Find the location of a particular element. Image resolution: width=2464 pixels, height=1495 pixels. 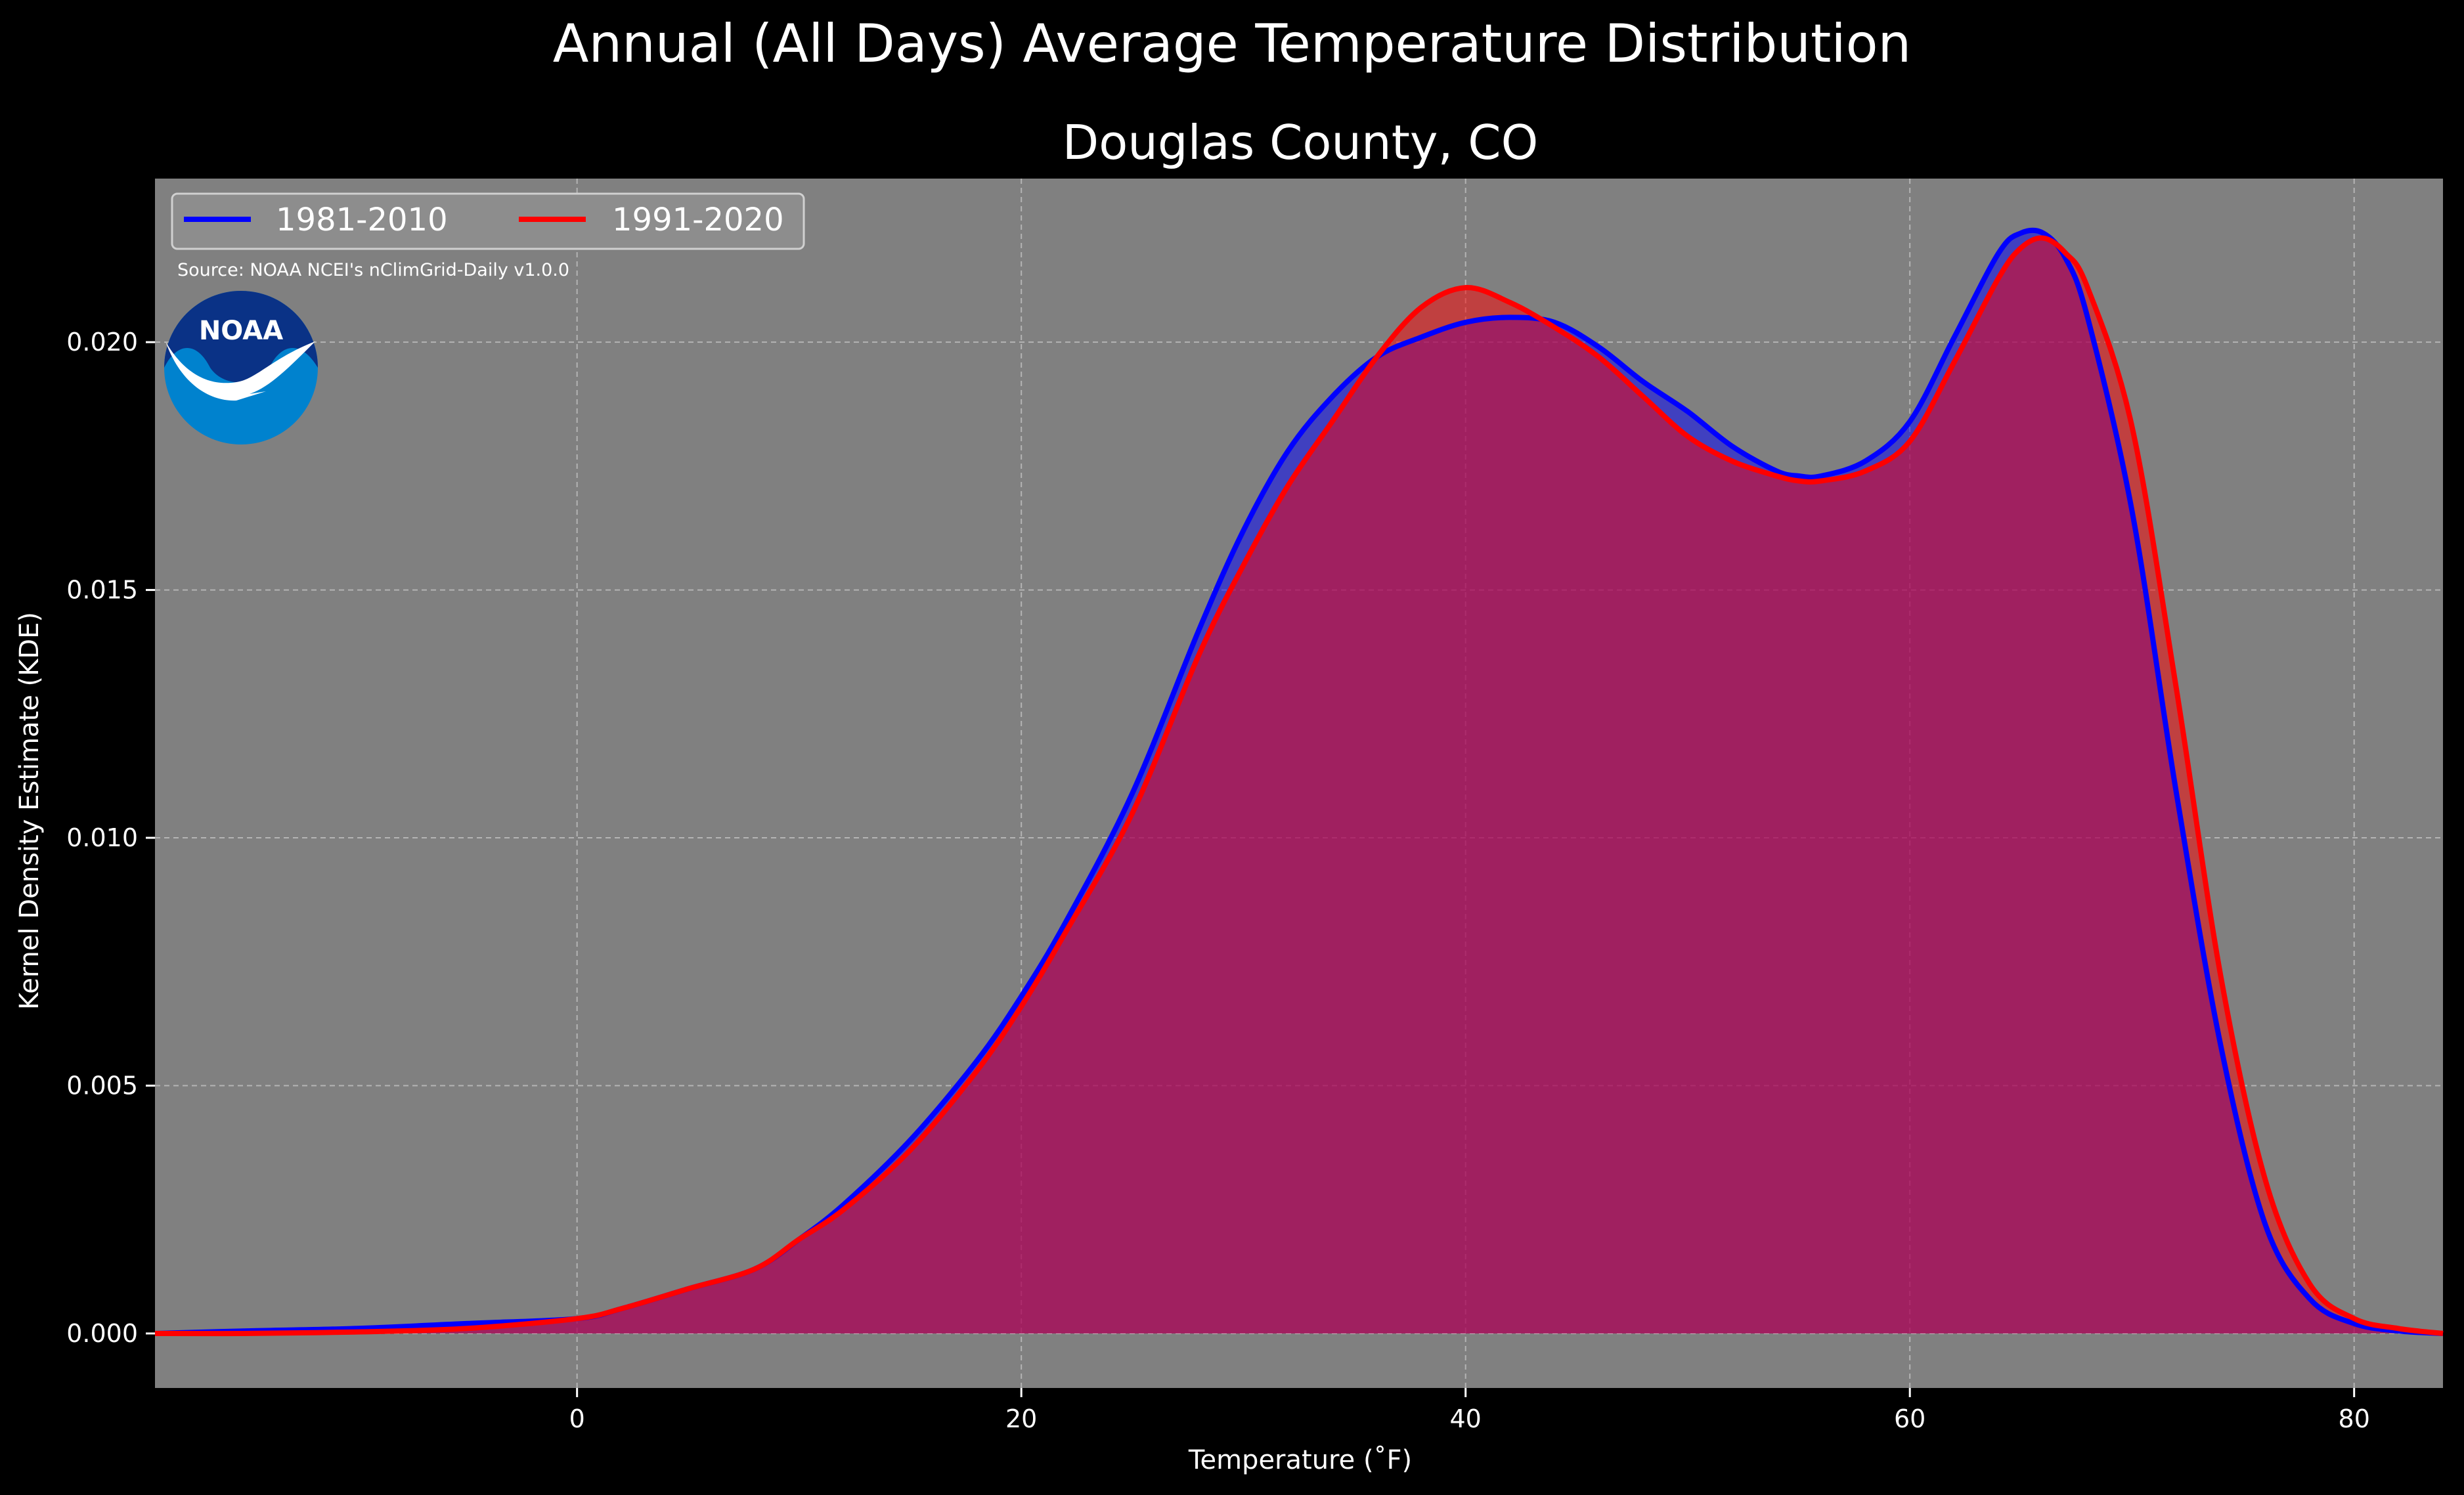

legend: 1981-2010 1991-2020 is located at coordinates (488, 221).